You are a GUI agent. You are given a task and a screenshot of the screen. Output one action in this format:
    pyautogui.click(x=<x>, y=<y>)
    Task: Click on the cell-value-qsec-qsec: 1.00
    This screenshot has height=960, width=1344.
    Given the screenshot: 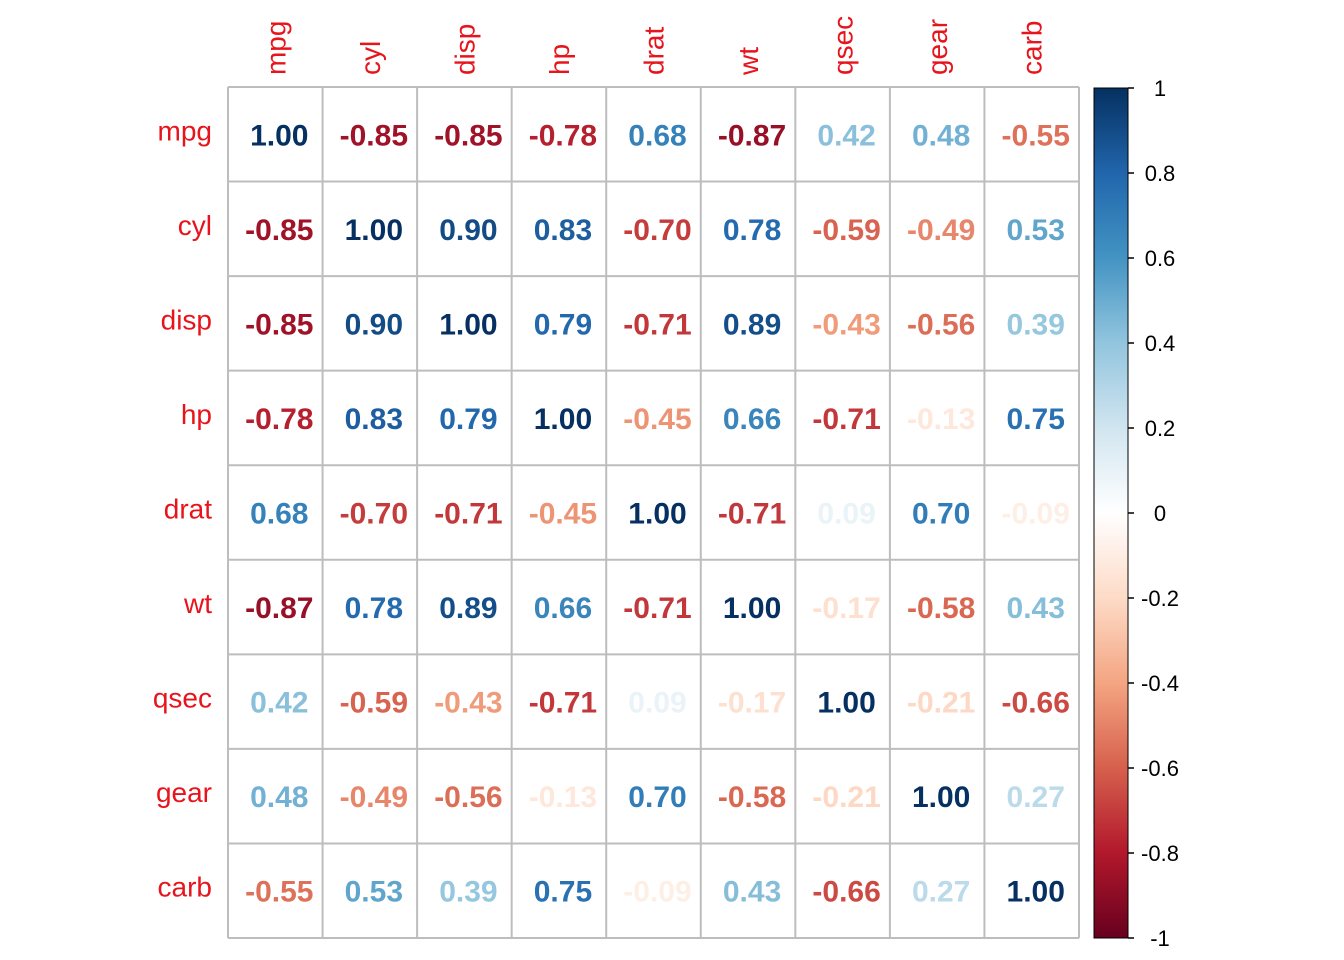 What is the action you would take?
    pyautogui.click(x=846, y=703)
    